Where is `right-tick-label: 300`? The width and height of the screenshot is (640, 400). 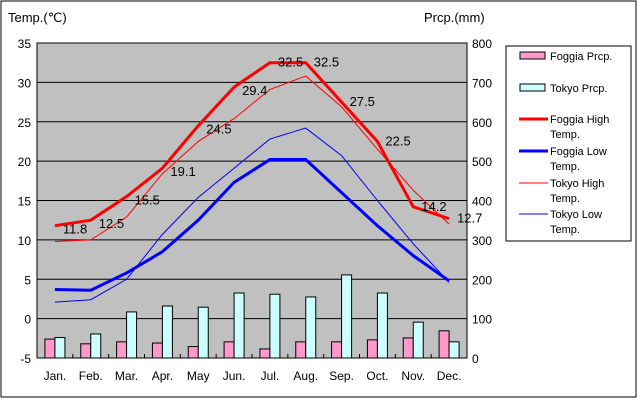 right-tick-label: 300 is located at coordinates (482, 241).